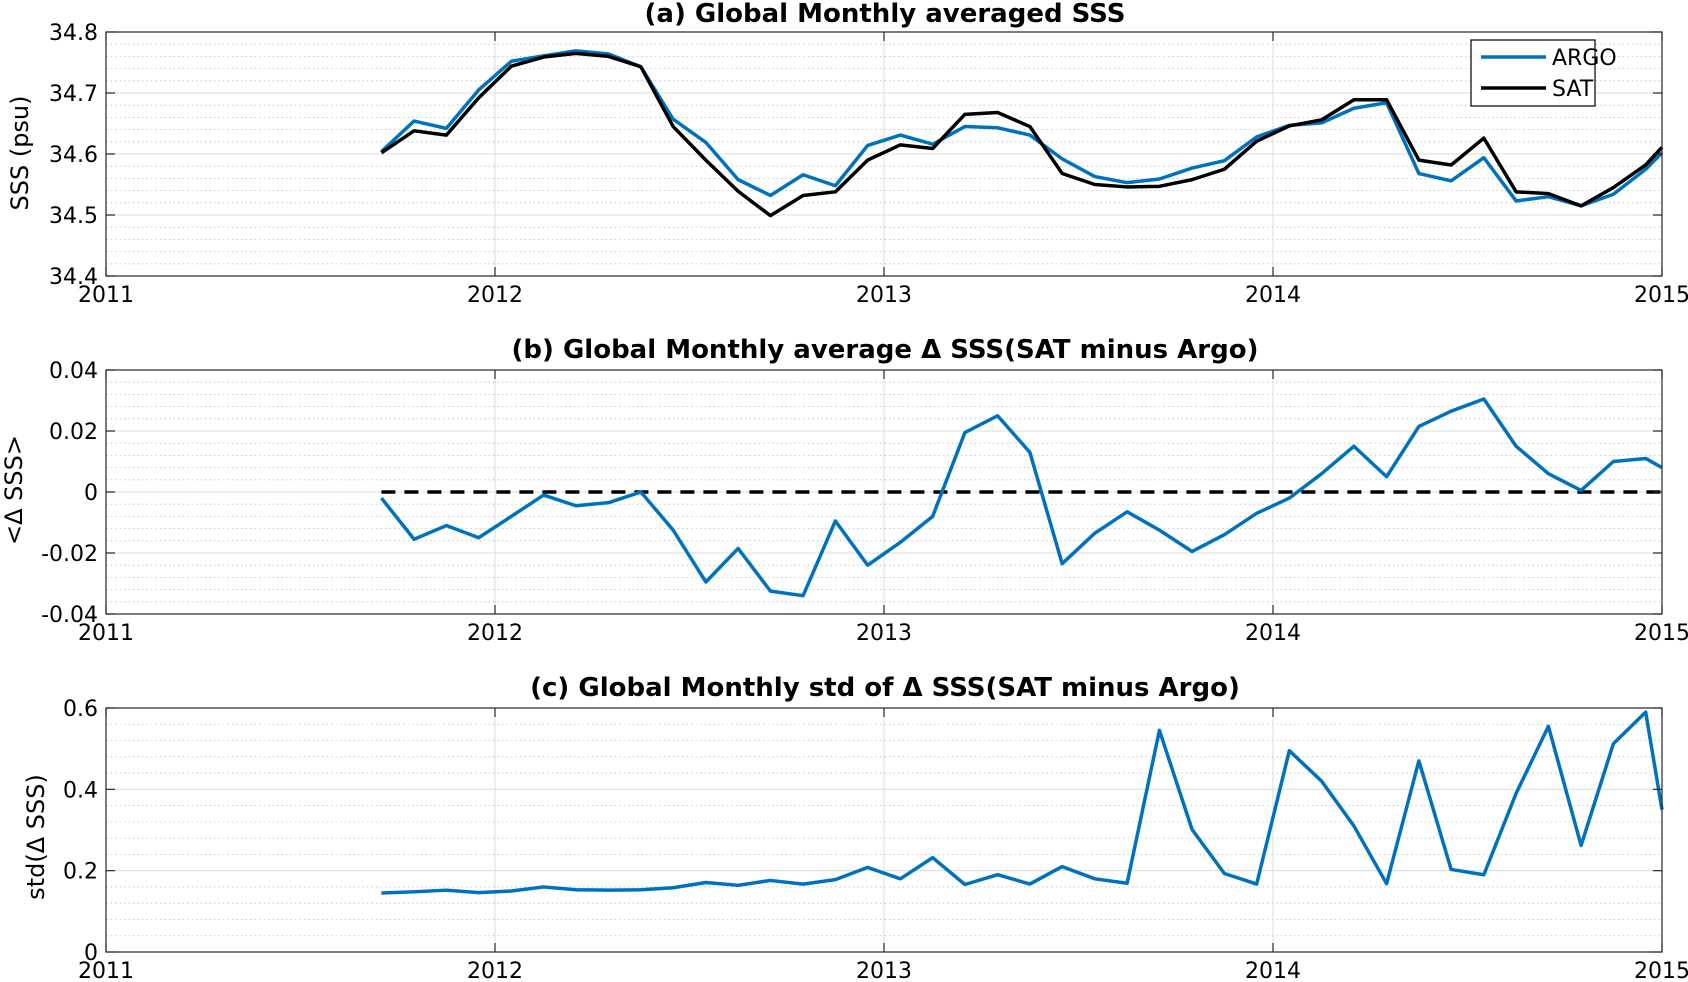  Describe the element at coordinates (1573, 89) in the screenshot. I see `legend-sat-label: SAT` at that location.